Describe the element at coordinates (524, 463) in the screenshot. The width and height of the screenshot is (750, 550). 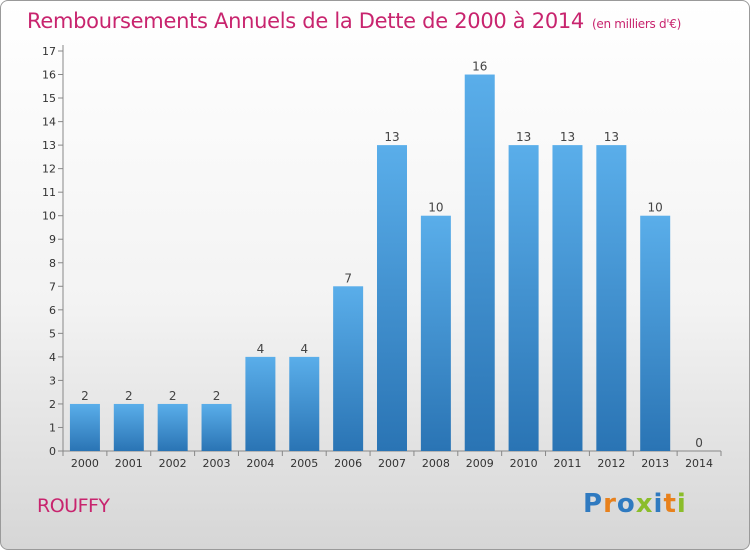
I see `x-tick-label: 2010` at that location.